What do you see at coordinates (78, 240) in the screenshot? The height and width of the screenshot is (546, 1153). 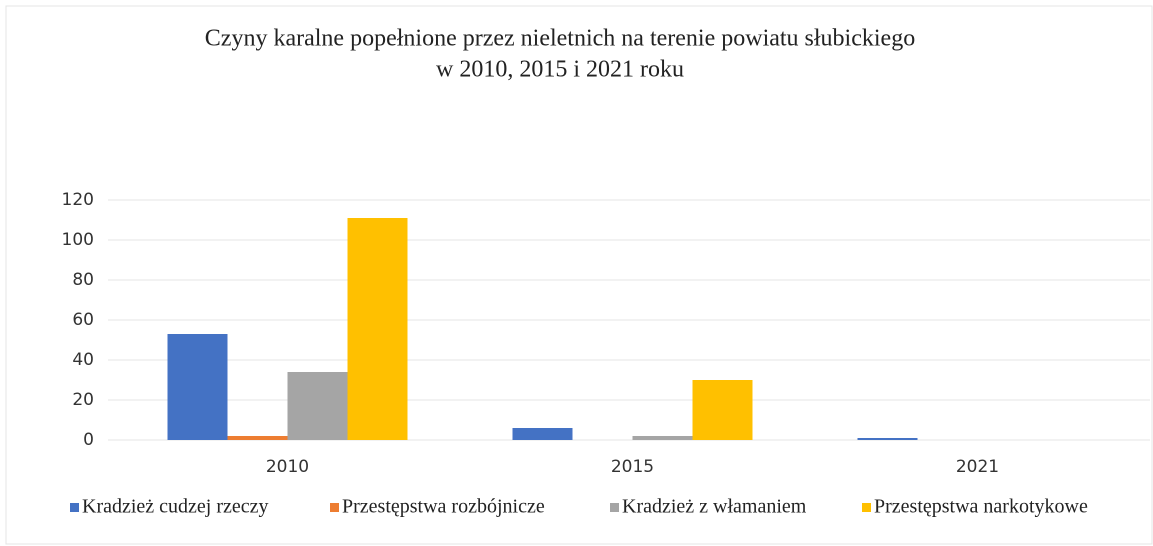 I see `y-tick-label: 100` at bounding box center [78, 240].